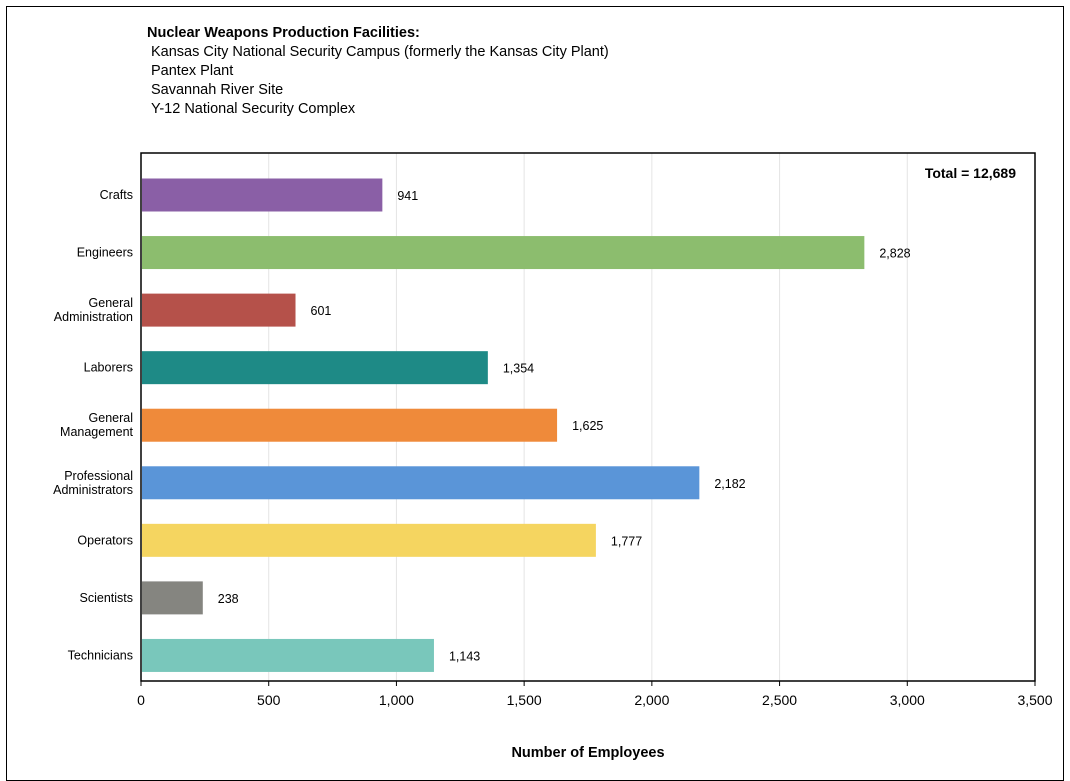 Image resolution: width=1070 pixels, height=781 pixels. Describe the element at coordinates (524, 700) in the screenshot. I see `x-tick-label: 1,500` at that location.